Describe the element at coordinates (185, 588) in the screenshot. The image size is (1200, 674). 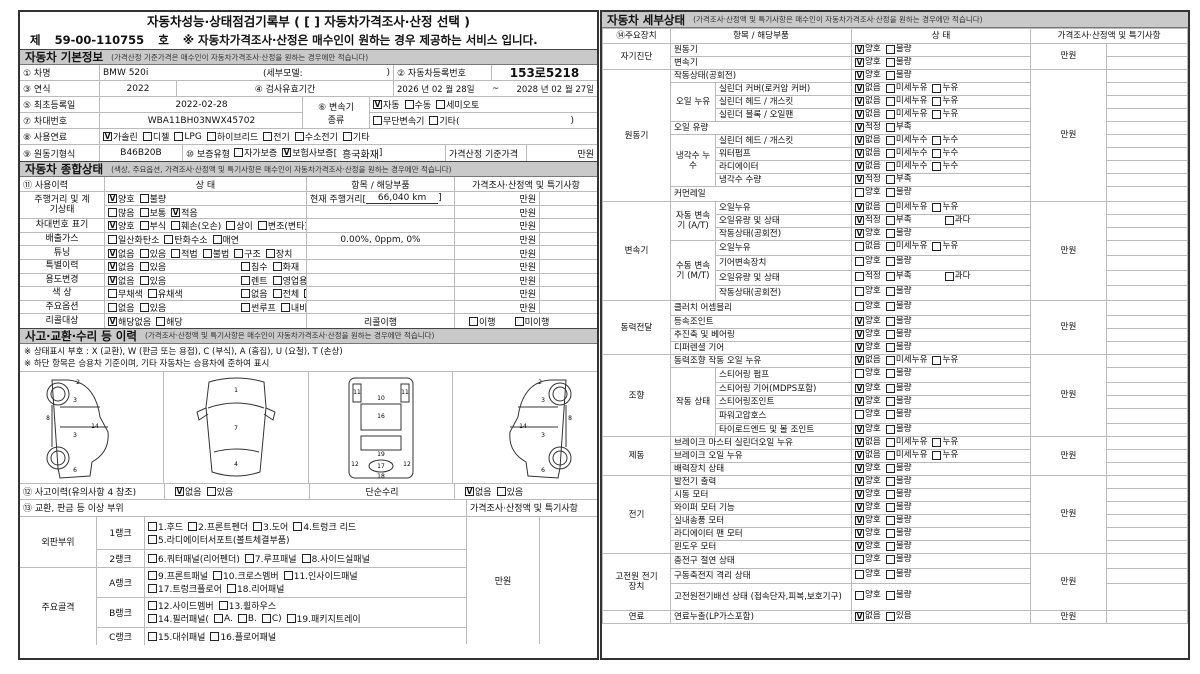
I see `checkbox-option: 17.트렁크플로어` at that location.